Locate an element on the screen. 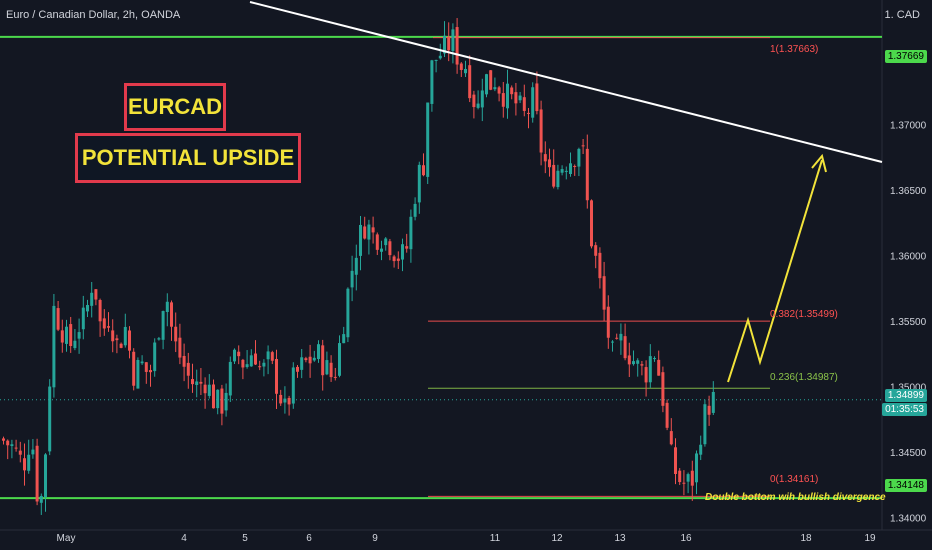  fib-level-1-label: 1(1.37663) is located at coordinates (794, 49).